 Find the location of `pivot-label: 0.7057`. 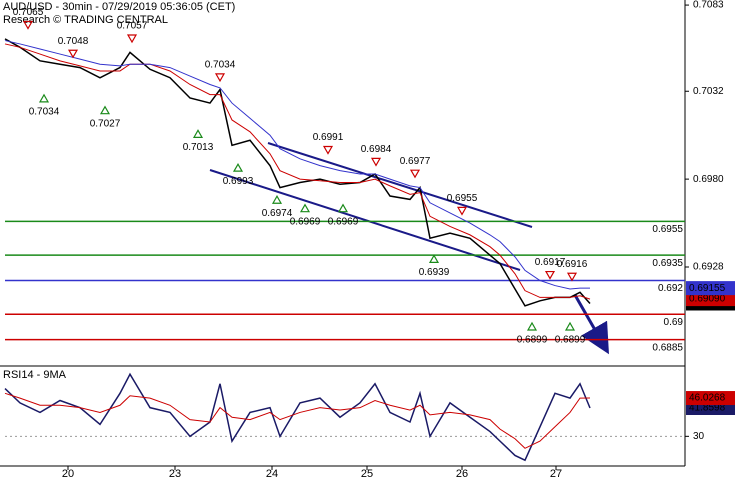

pivot-label: 0.7057 is located at coordinates (132, 26).